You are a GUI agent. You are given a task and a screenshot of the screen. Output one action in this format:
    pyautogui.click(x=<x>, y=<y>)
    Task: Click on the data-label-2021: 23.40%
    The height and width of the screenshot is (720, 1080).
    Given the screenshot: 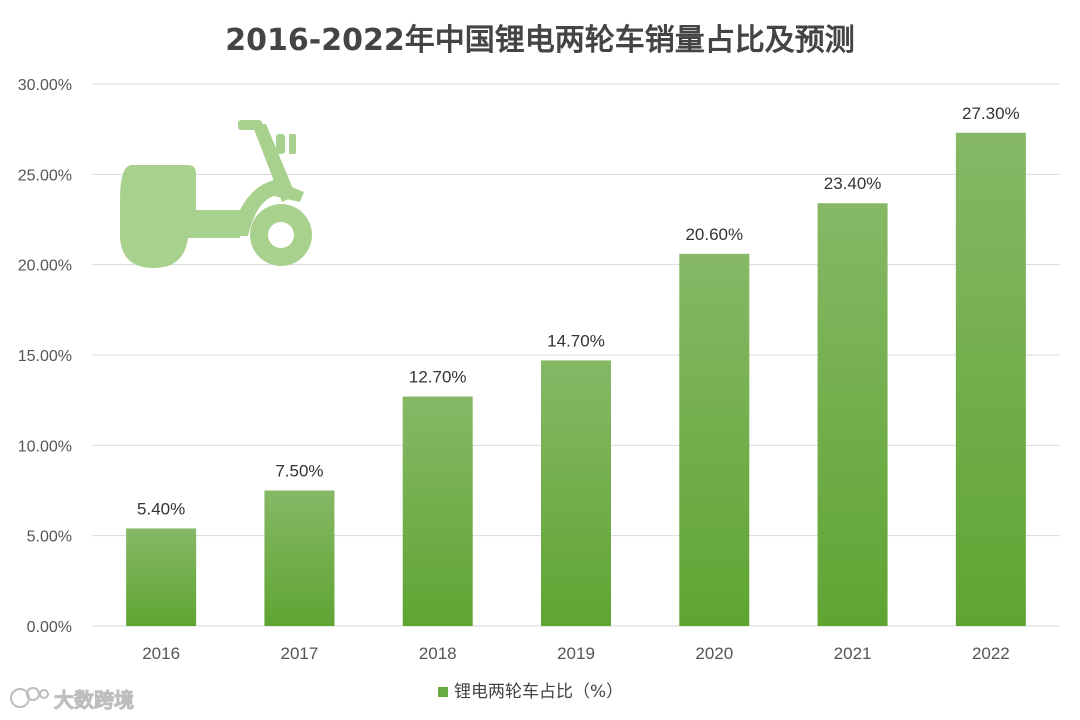 What is the action you would take?
    pyautogui.click(x=853, y=183)
    